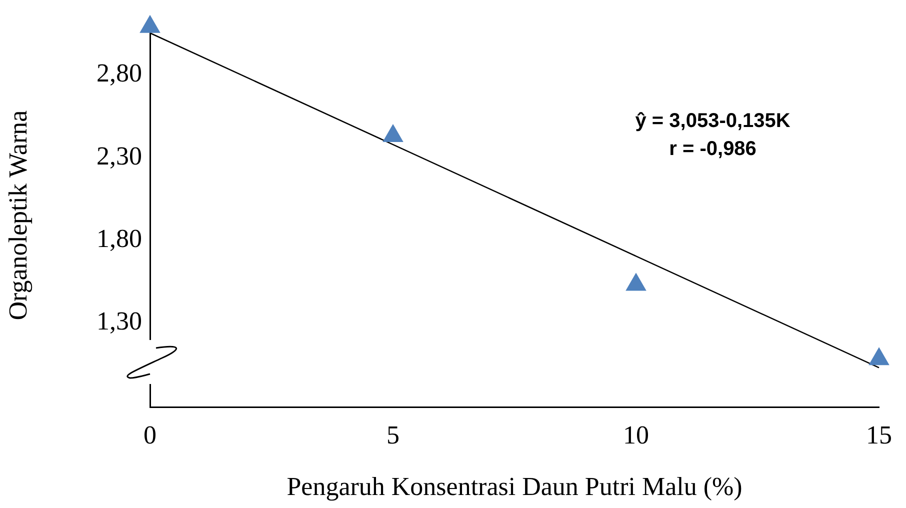 This screenshot has width=906, height=508. What do you see at coordinates (119, 155) in the screenshot?
I see `y-tick-label: 2,30` at bounding box center [119, 155].